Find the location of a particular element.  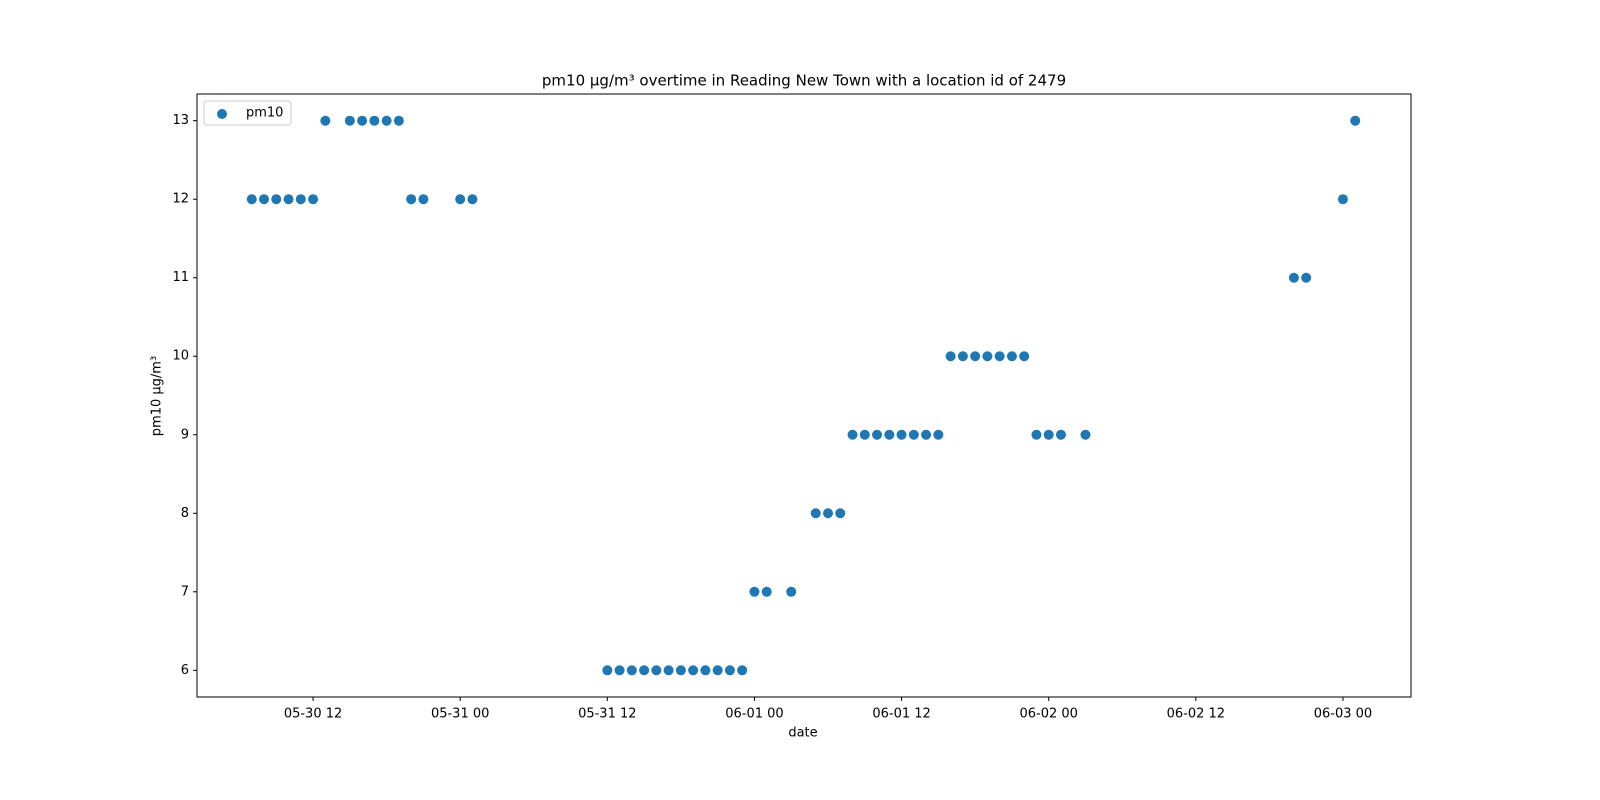

legend-label: pm10 is located at coordinates (264, 113).